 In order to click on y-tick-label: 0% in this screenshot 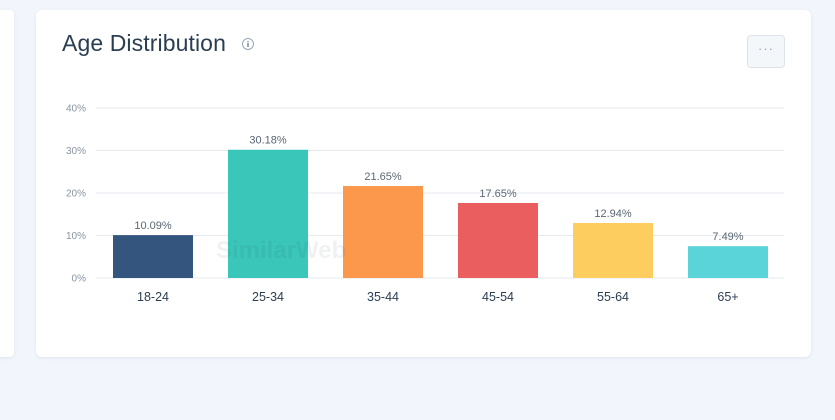, I will do `click(79, 279)`.